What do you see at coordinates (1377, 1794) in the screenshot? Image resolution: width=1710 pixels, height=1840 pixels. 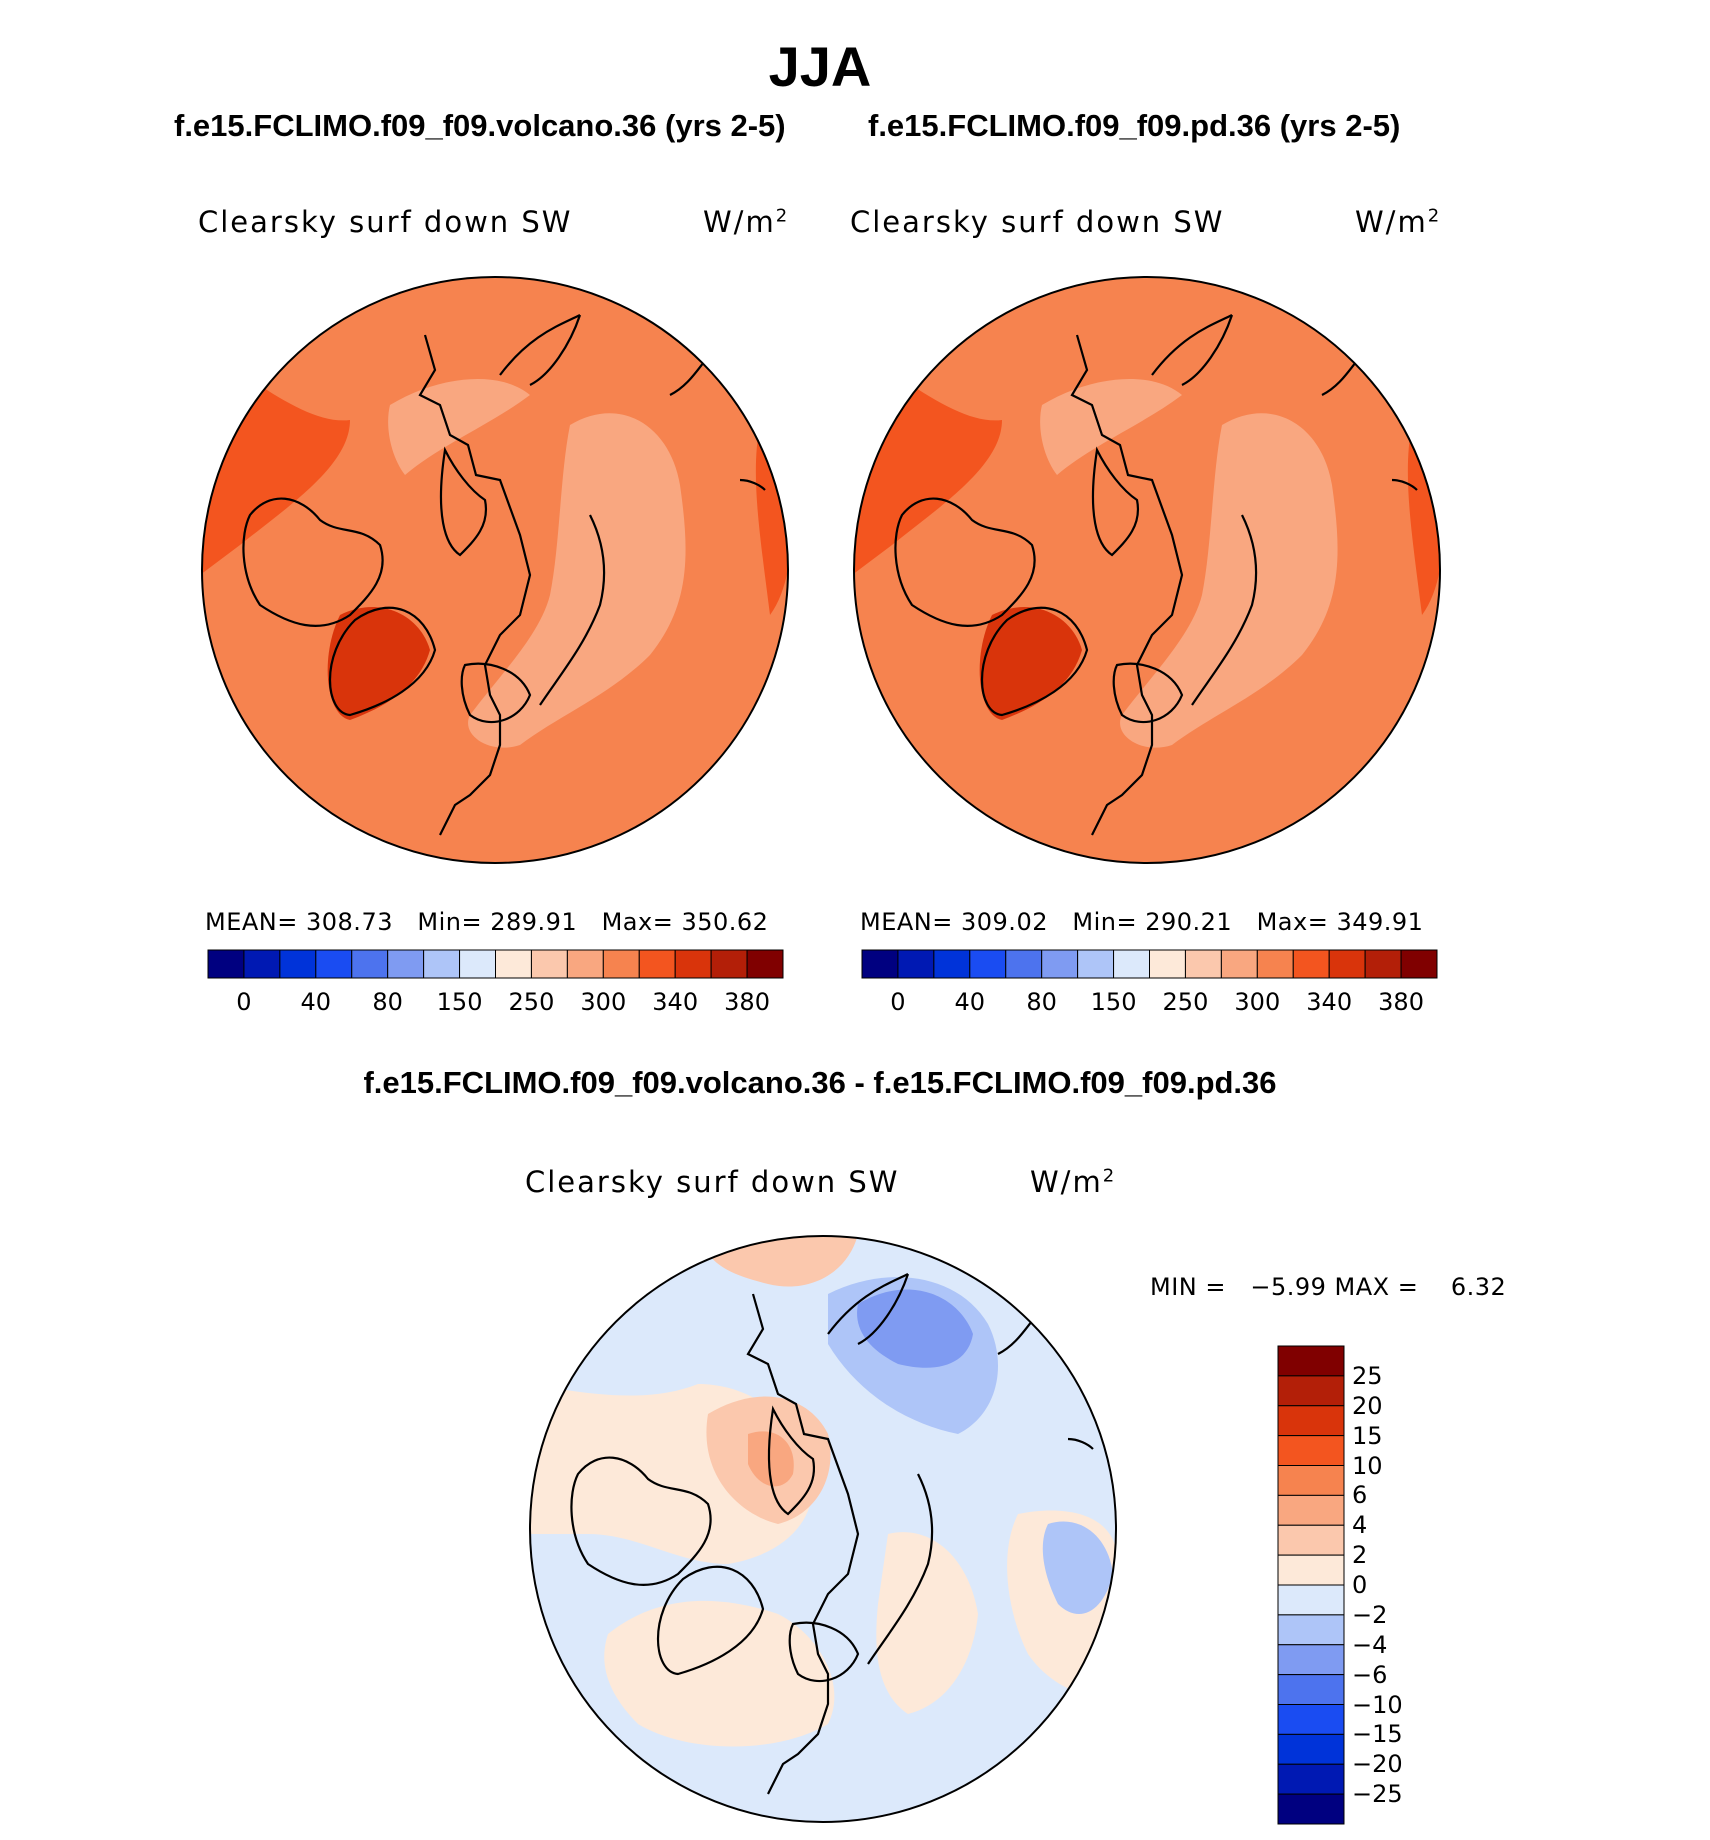 I see `colorbar-tick-label: −25` at bounding box center [1377, 1794].